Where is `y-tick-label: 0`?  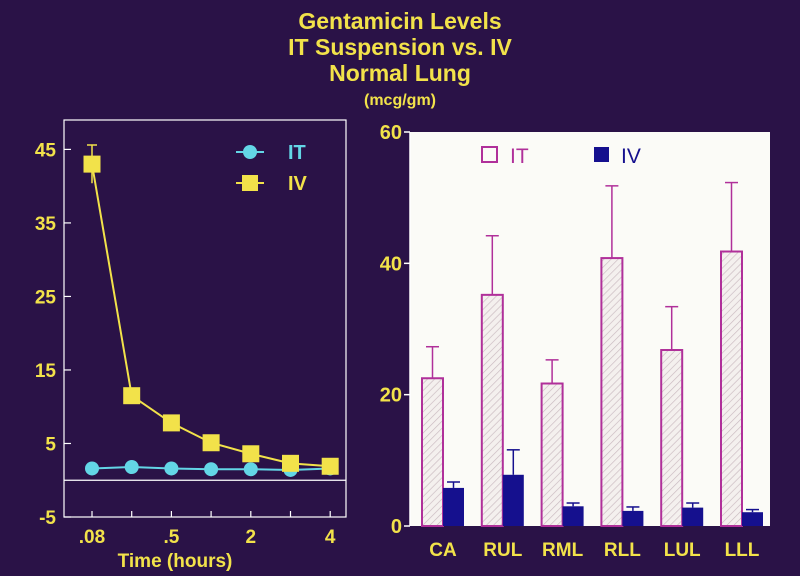 y-tick-label: 0 is located at coordinates (396, 527).